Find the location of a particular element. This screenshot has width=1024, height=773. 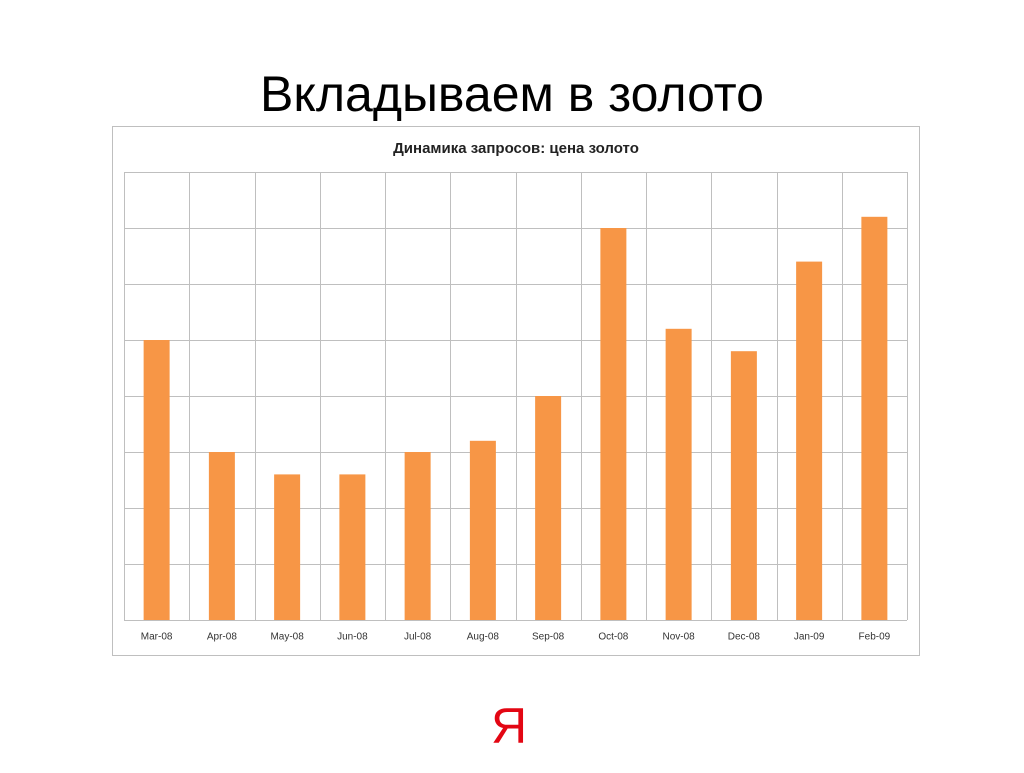

x-tick-label: Mar-08 is located at coordinates (157, 637).